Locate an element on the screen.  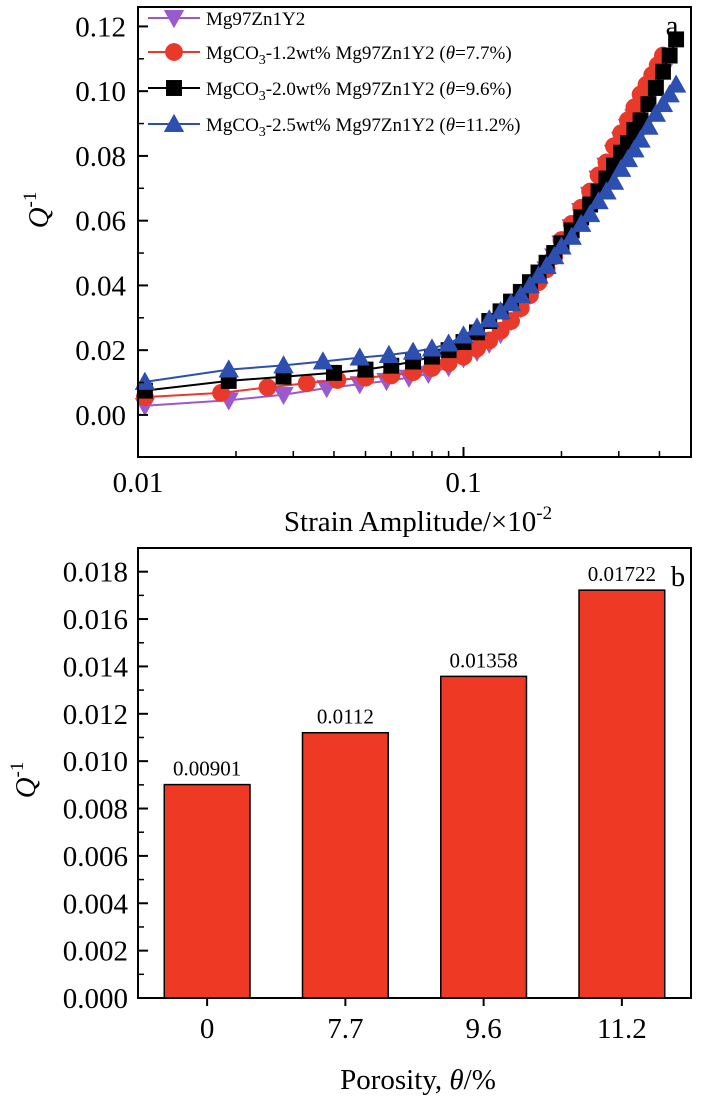
legend-label-part: -2.5wt% Mg97Zn1Y2 ( is located at coordinates (356, 125).